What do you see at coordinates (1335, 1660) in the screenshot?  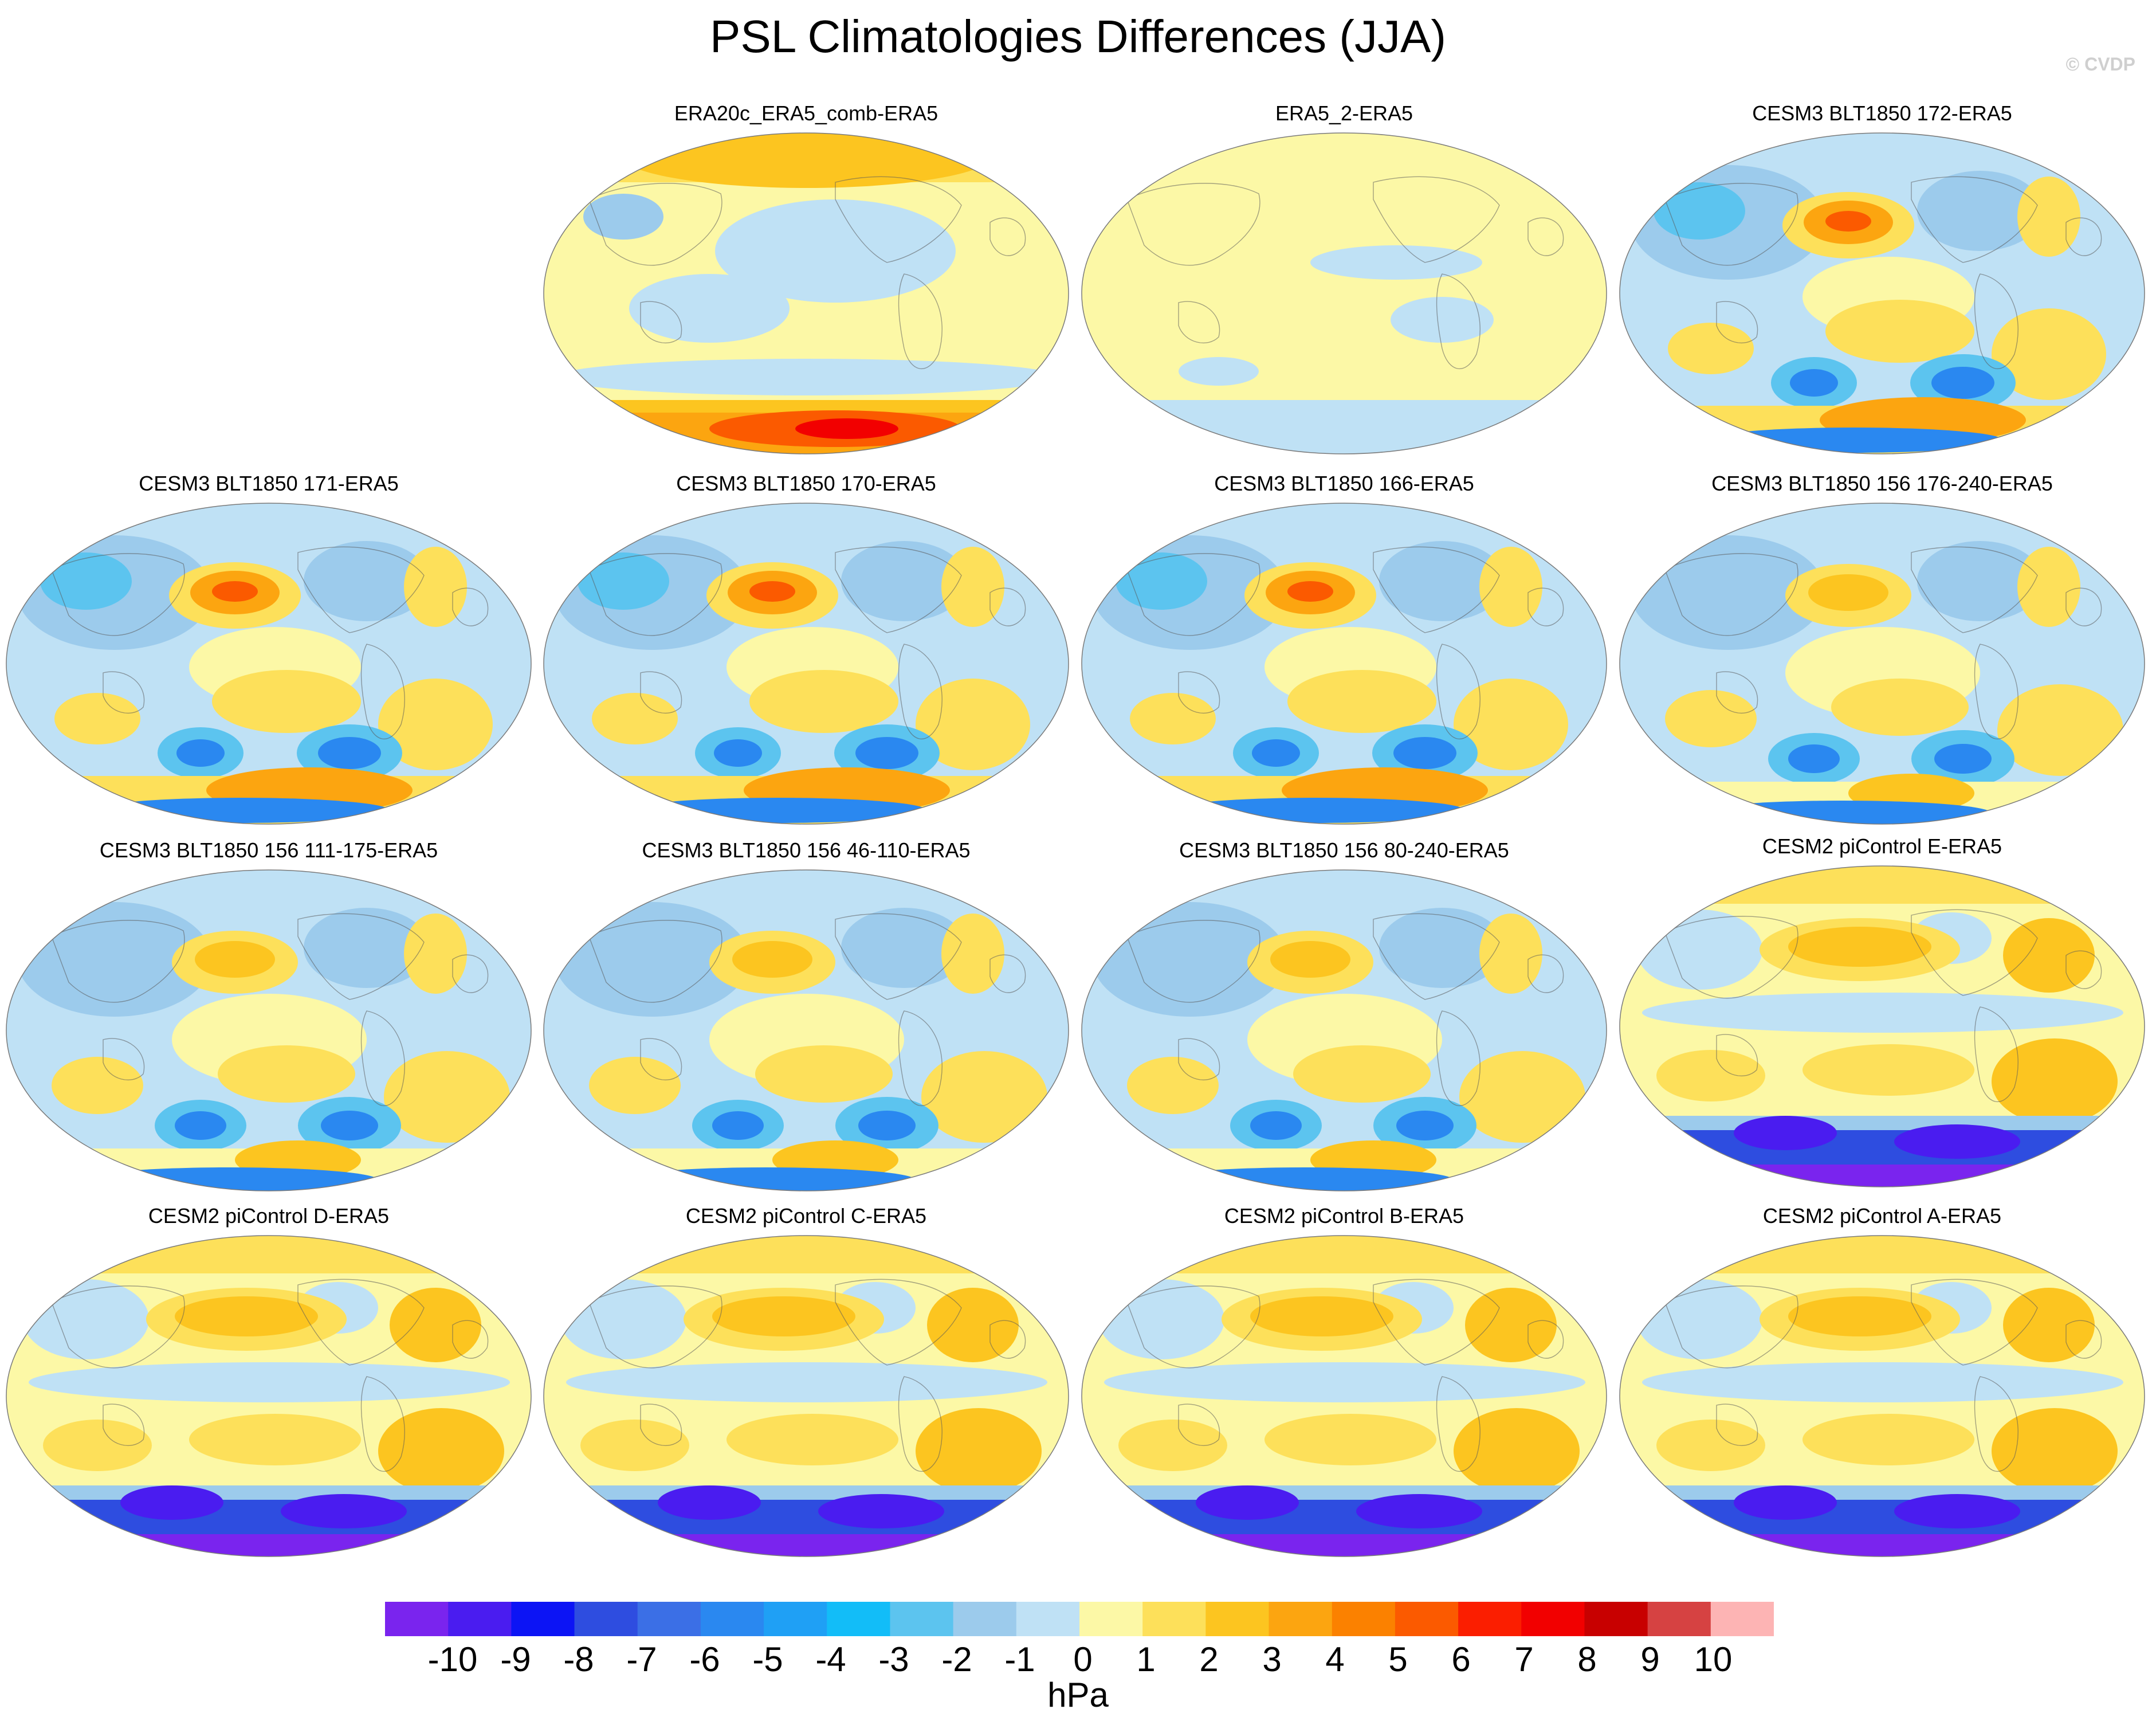 I see `colorbar-tick: 4` at bounding box center [1335, 1660].